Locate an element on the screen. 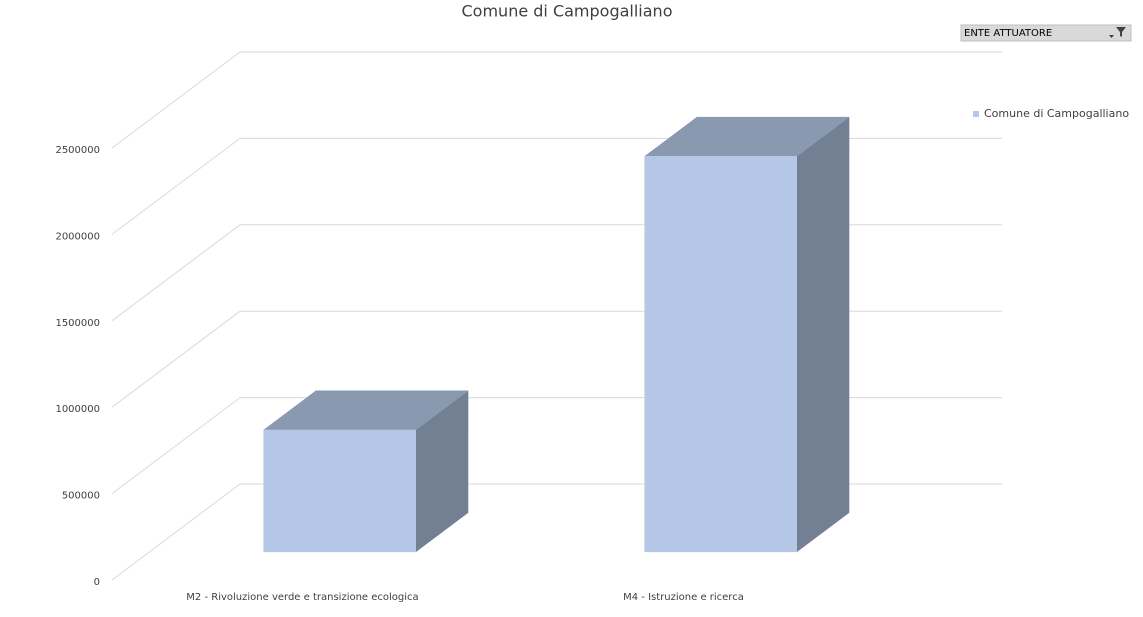  legend-label: Comune di Campogalliano is located at coordinates (1056, 113).